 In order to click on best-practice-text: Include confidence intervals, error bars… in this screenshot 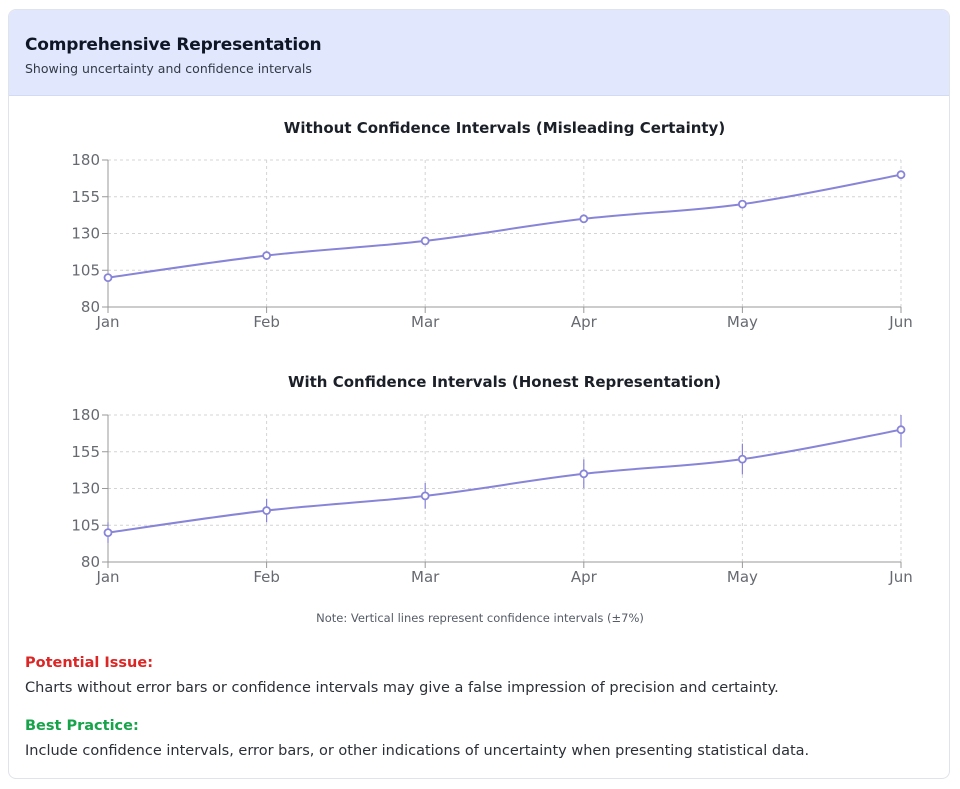, I will do `click(417, 751)`.